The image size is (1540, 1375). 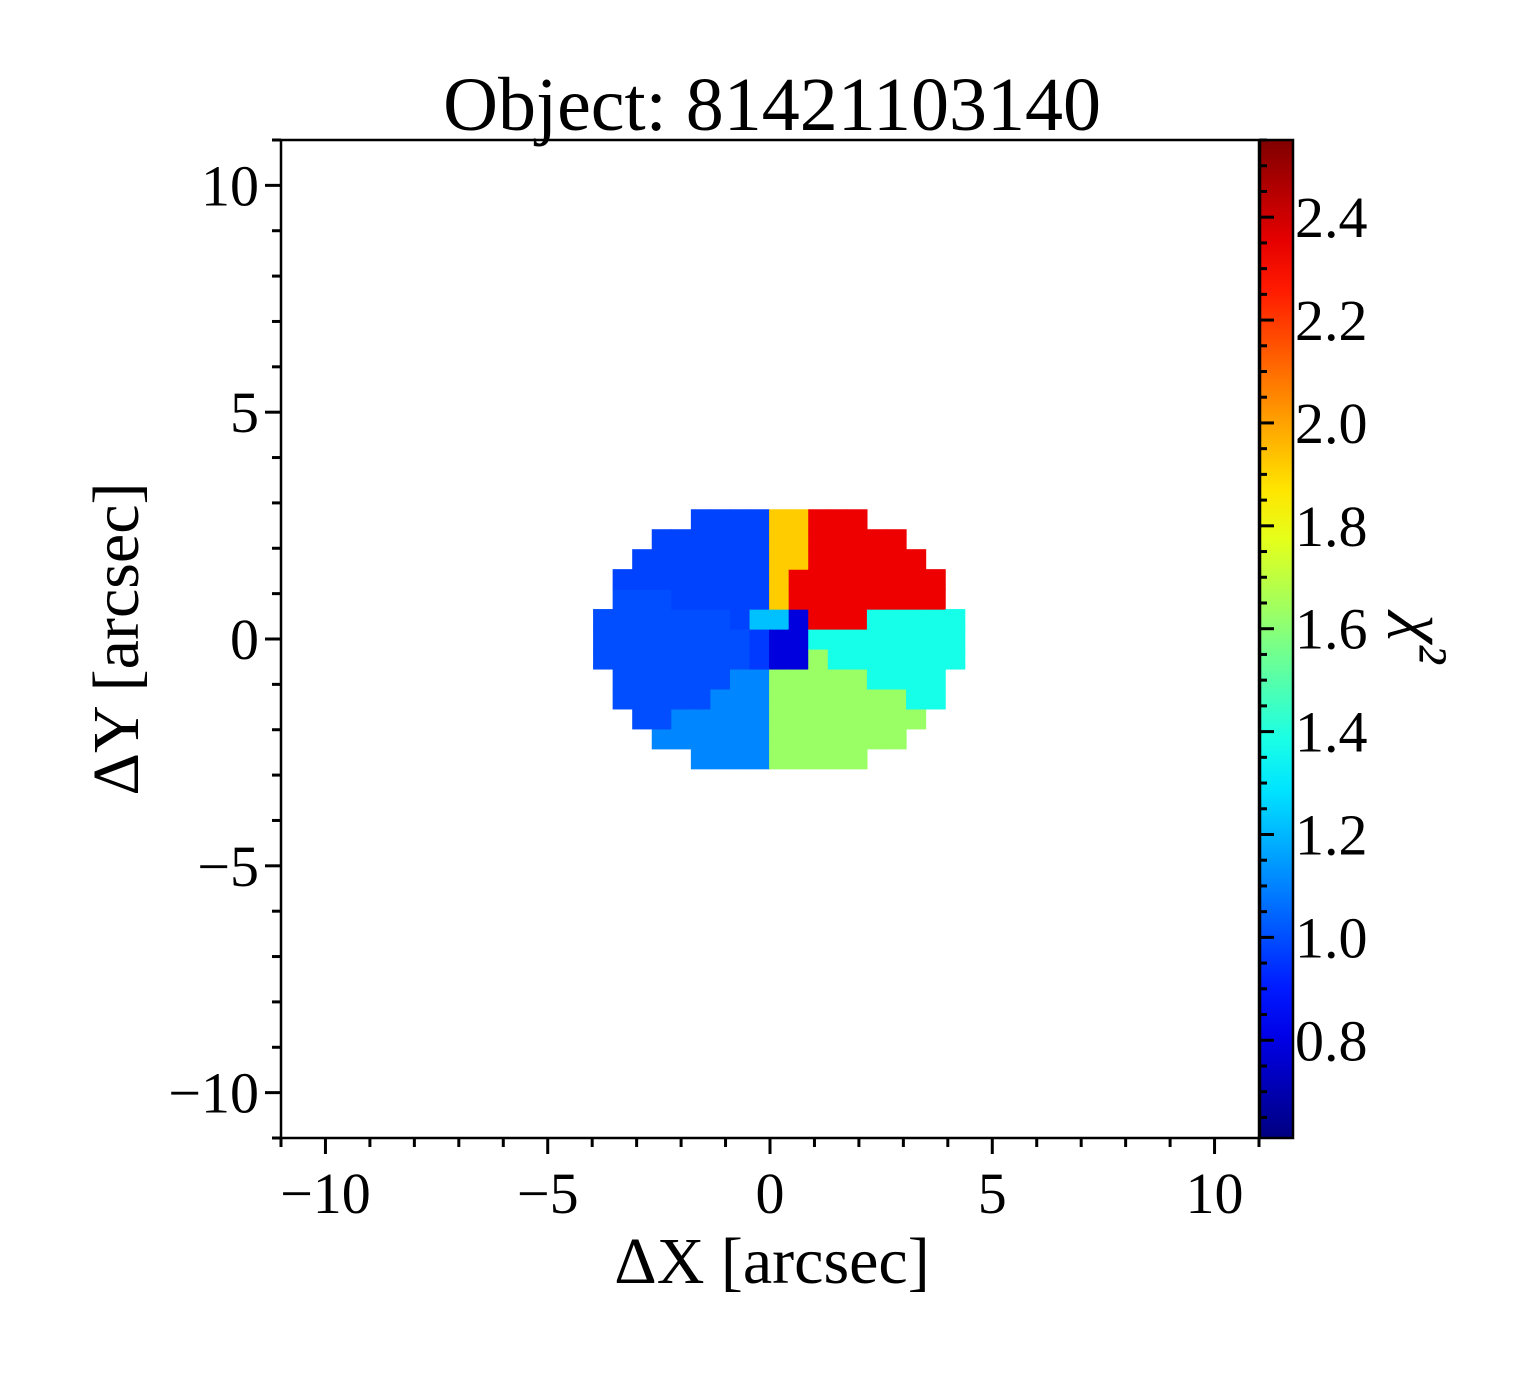 I want to click on y-tick-label: 10, so click(x=230, y=185).